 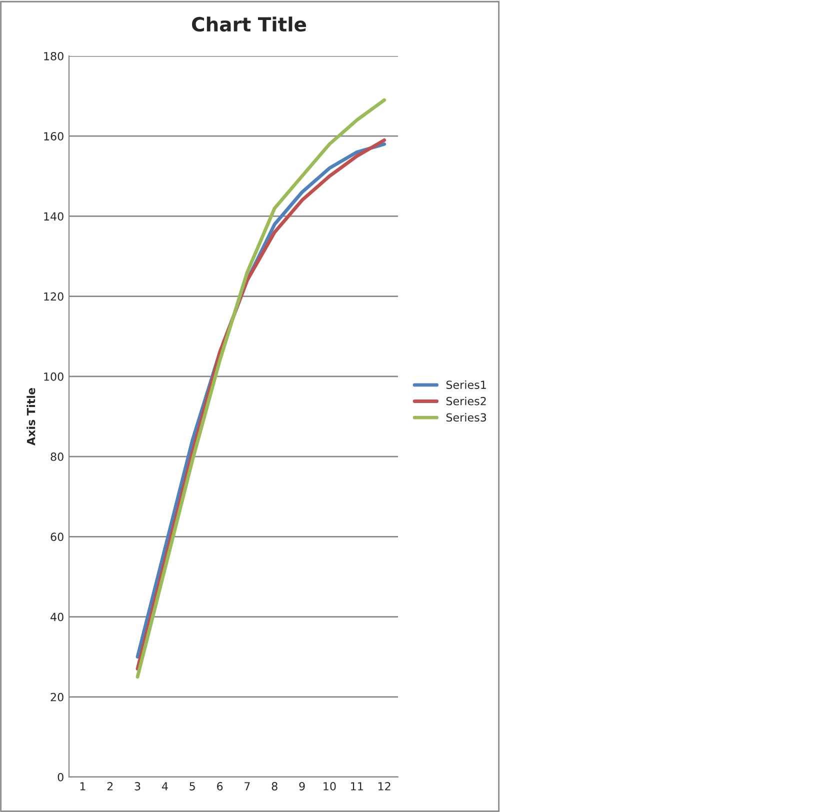 I want to click on x-tick-label: 8, so click(x=275, y=786).